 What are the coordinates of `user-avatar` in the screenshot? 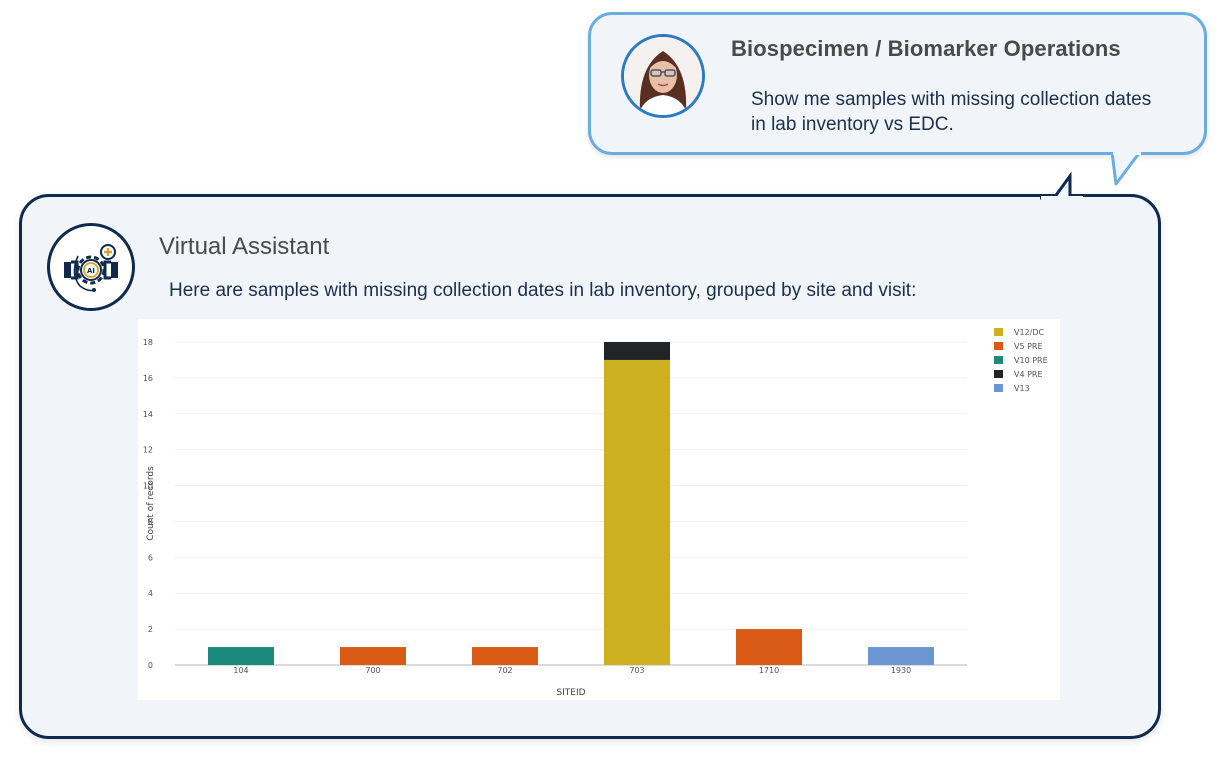 It's located at (663, 76).